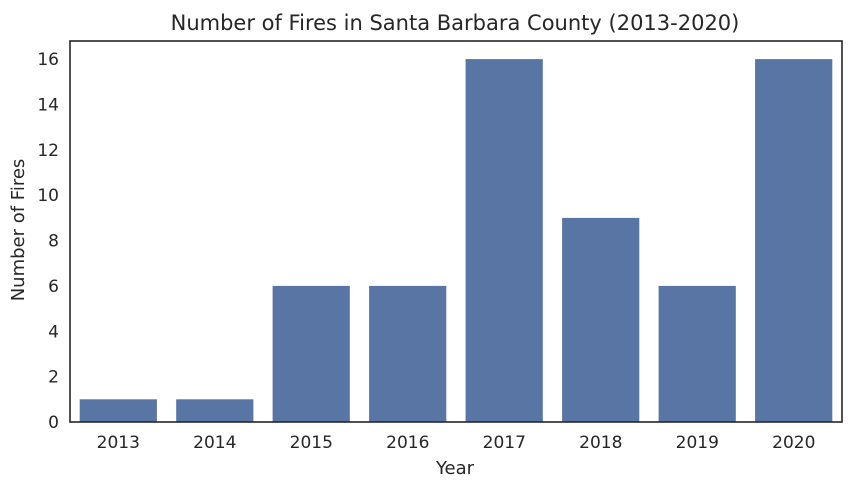  Describe the element at coordinates (697, 443) in the screenshot. I see `x-tick-label-2019: 2019` at that location.